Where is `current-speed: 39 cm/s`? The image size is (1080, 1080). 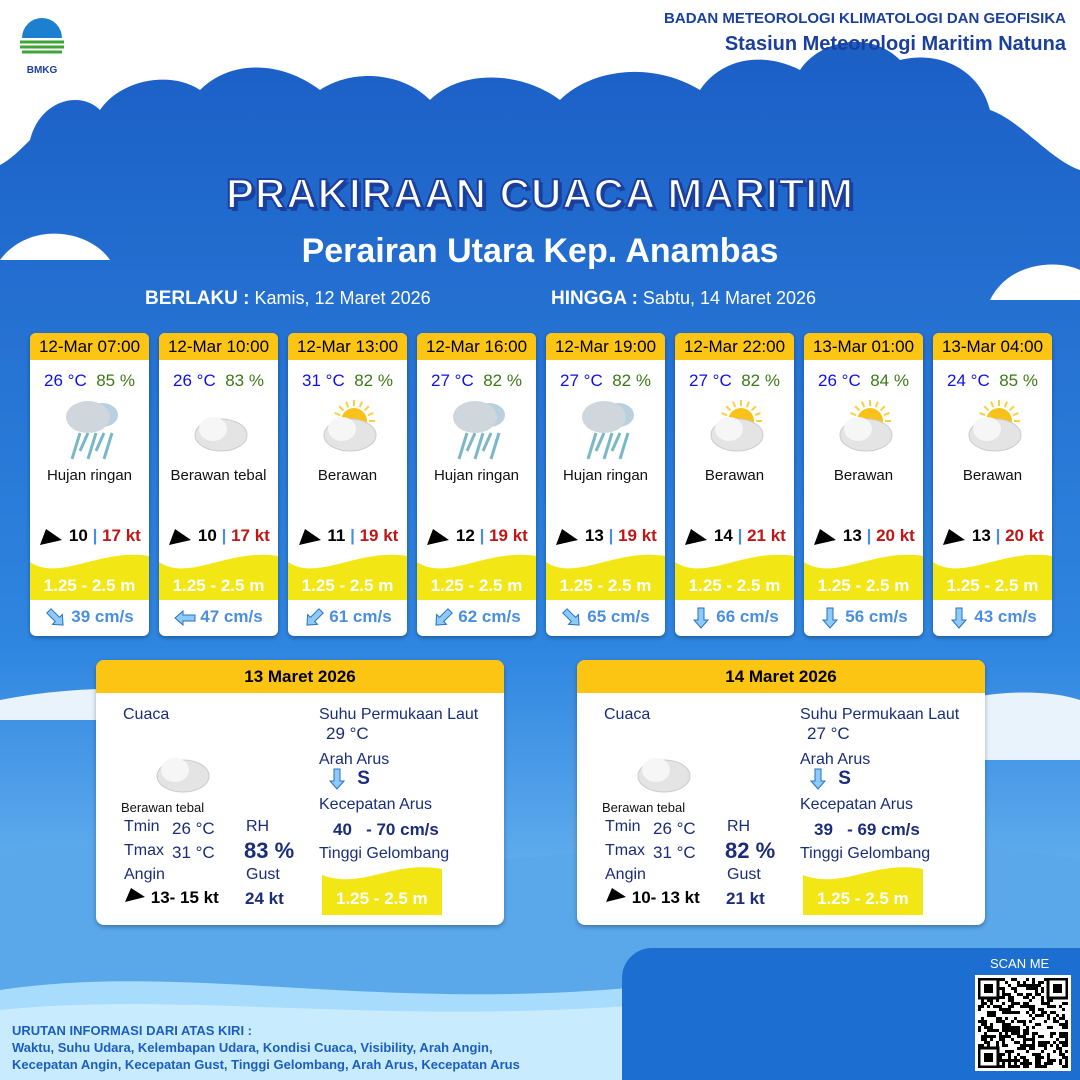 current-speed: 39 cm/s is located at coordinates (102, 616).